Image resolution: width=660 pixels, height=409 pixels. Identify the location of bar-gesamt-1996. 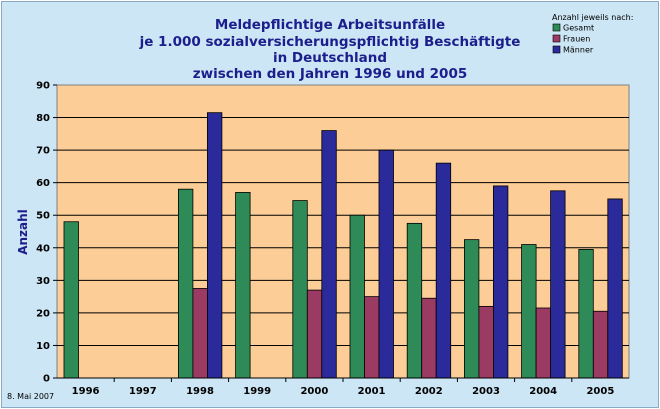
(71, 300).